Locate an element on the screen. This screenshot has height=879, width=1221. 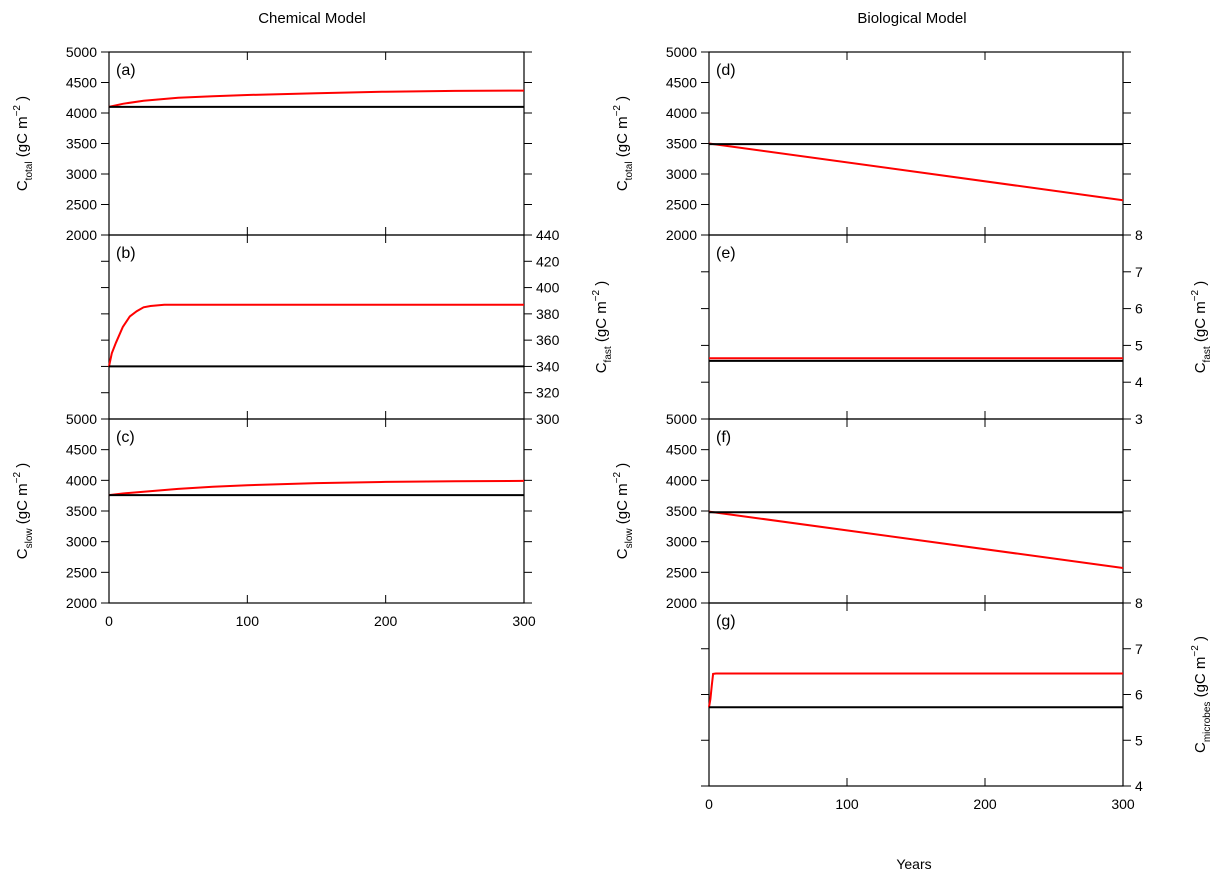
panel-d-ylabel-part-2: (gC m is located at coordinates (622, 138).